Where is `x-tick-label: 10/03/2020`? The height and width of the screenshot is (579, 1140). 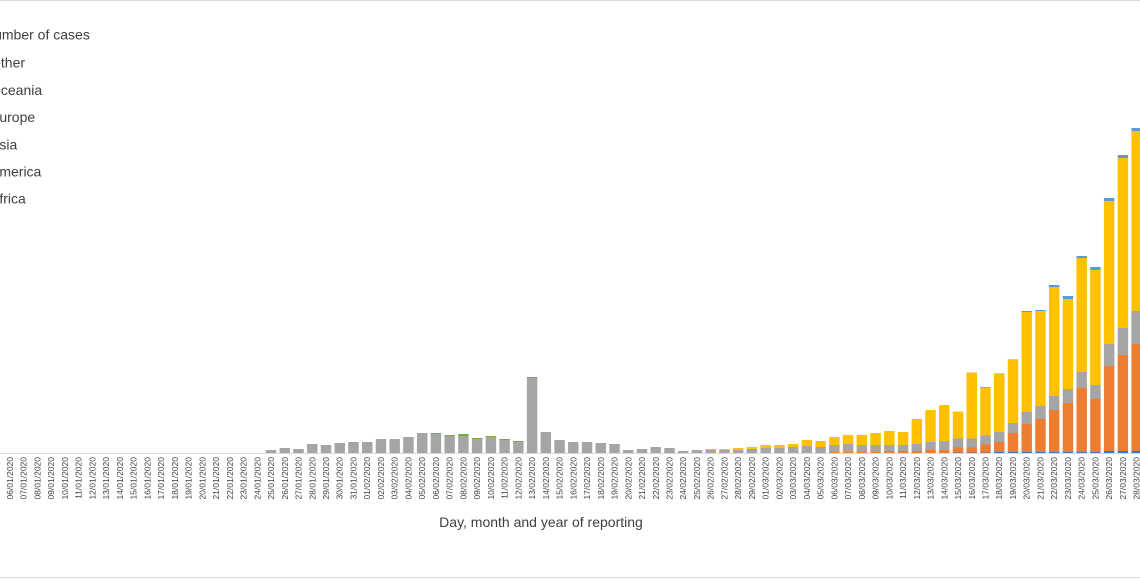
x-tick-label: 10/03/2020 is located at coordinates (889, 478).